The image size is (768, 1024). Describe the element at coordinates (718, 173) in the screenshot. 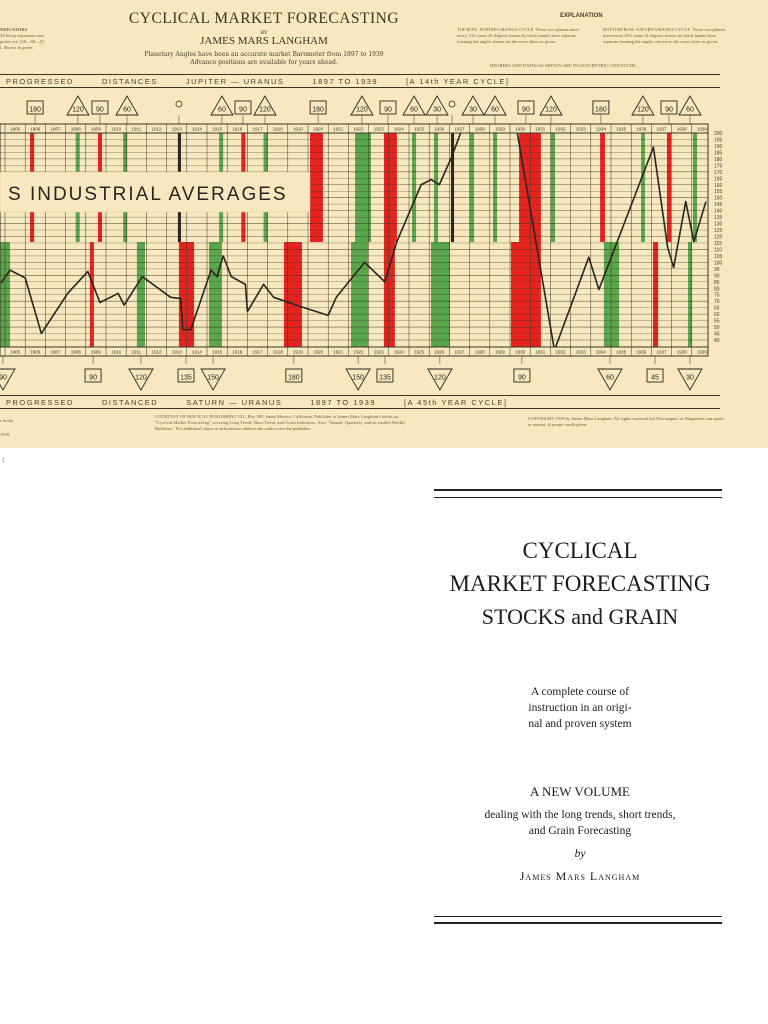

I see `y-tick-label: 170` at that location.